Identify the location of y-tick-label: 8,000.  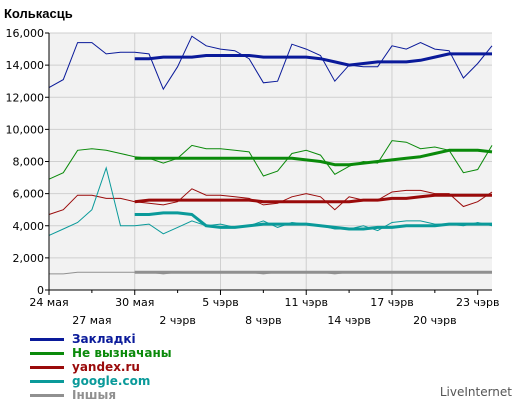
(29, 162).